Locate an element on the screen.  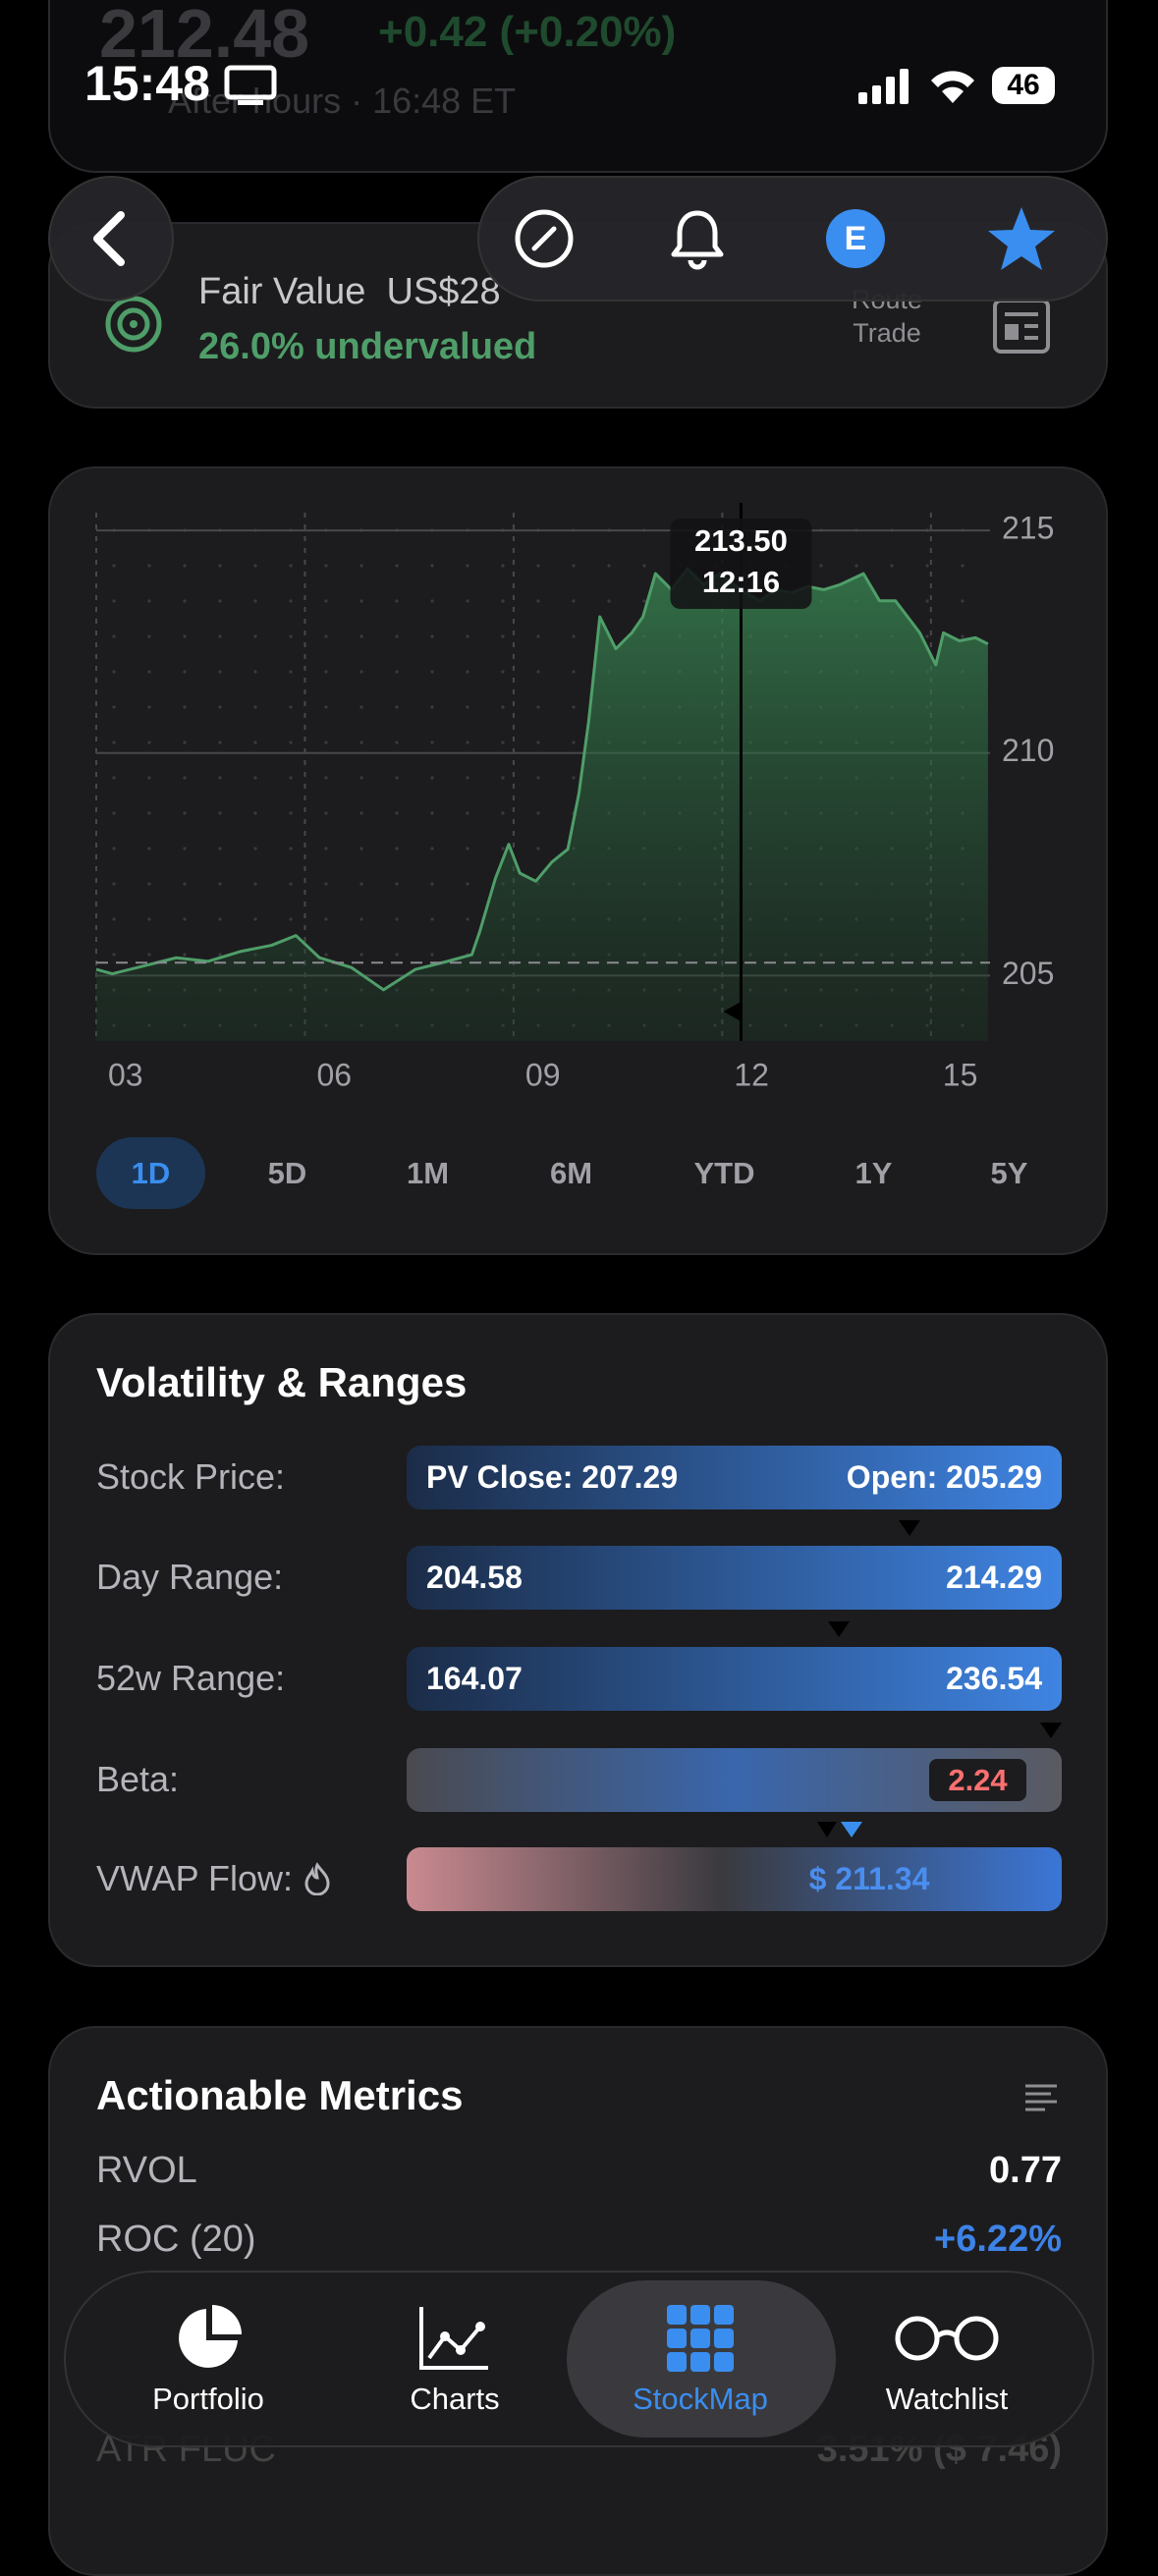
beta-bar: 2.24 is located at coordinates (735, 1780).